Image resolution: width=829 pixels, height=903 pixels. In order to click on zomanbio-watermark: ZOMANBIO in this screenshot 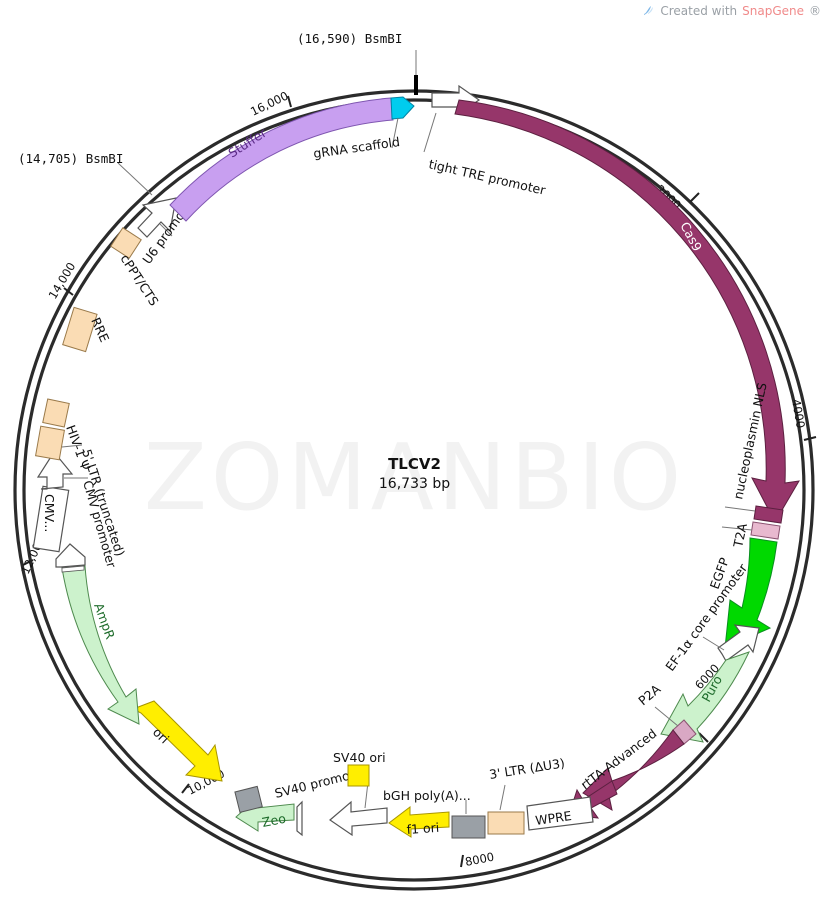, I will do `click(414, 477)`.